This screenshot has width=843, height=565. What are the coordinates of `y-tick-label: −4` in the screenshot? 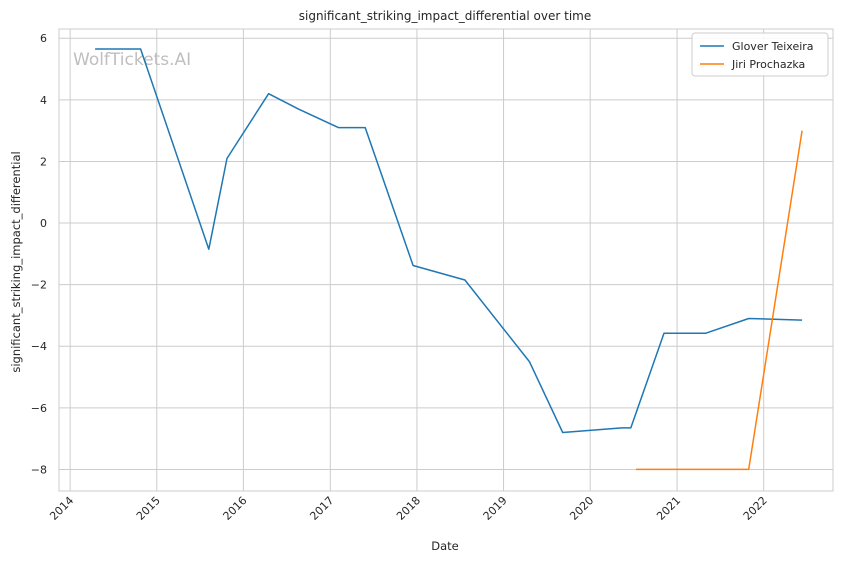 It's located at (39, 346).